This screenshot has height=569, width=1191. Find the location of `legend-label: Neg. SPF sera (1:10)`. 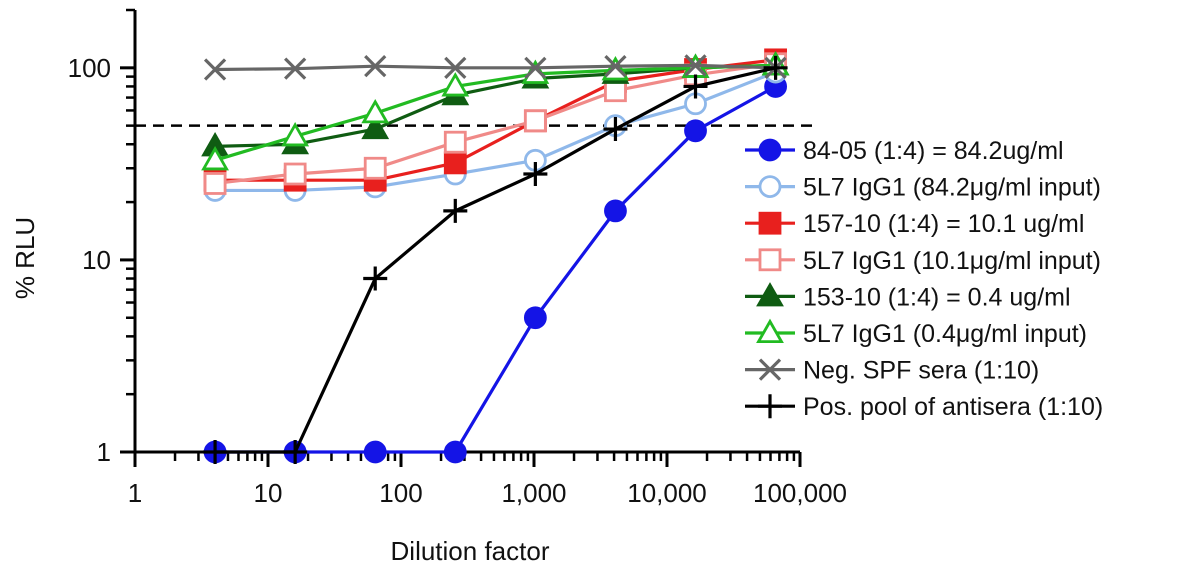

legend-label: Neg. SPF sera (1:10) is located at coordinates (921, 371).